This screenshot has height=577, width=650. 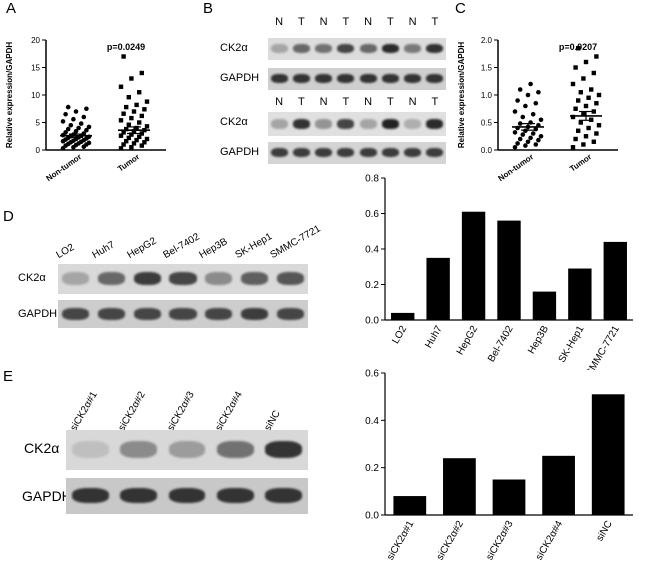 I want to click on x-tick-label: HepG2, so click(x=468, y=340).